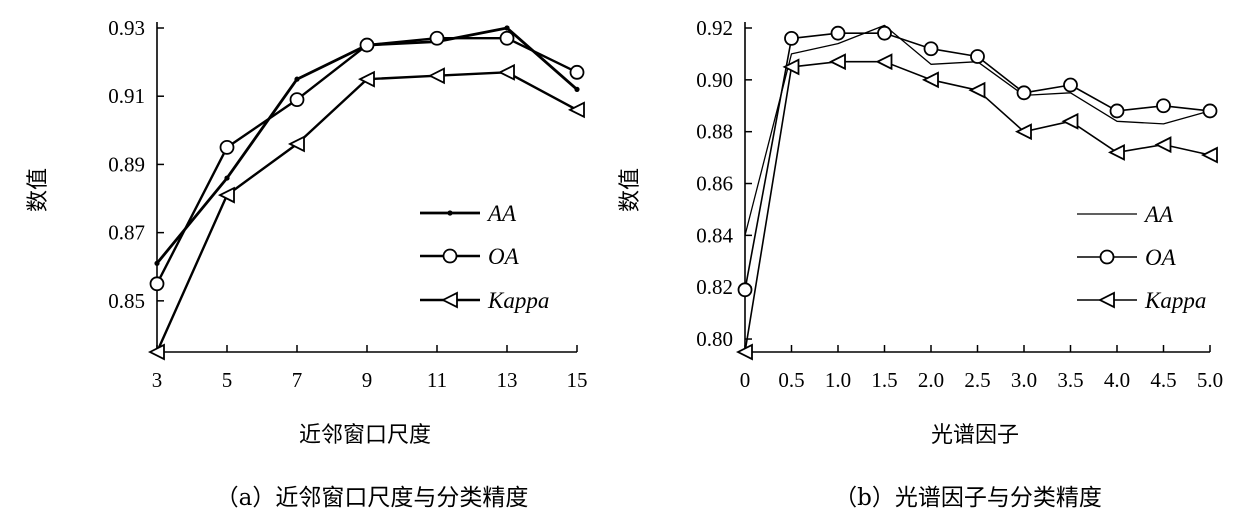 The width and height of the screenshot is (1254, 525). I want to click on y-tick-label: 0.91, so click(126, 96).